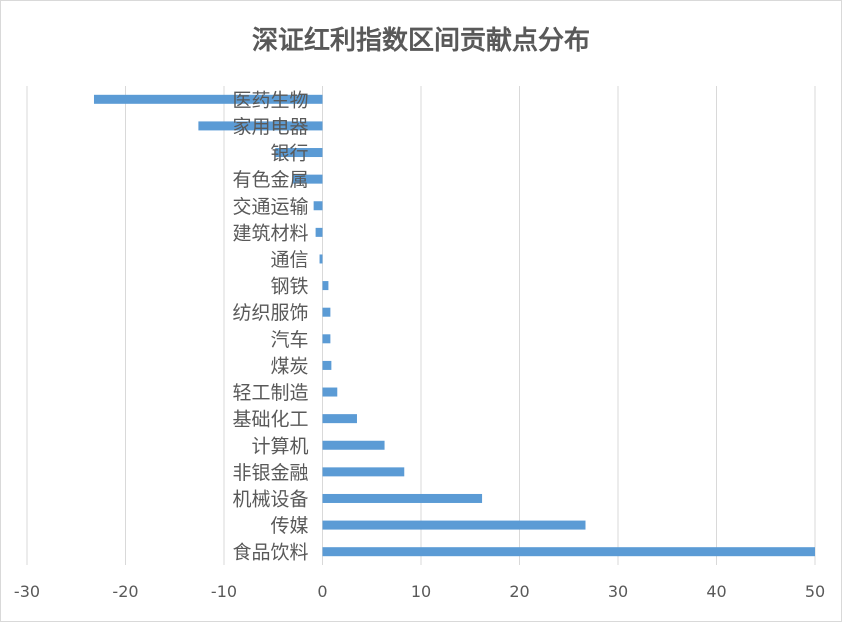 The image size is (842, 622). I want to click on chart-title: 深证红利指数区间贡献点分布, so click(420, 41).